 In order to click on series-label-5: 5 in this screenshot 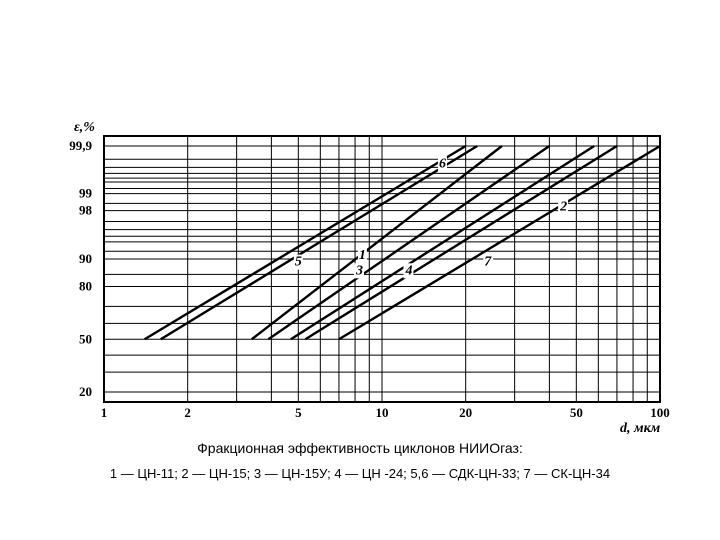, I will do `click(298, 262)`.